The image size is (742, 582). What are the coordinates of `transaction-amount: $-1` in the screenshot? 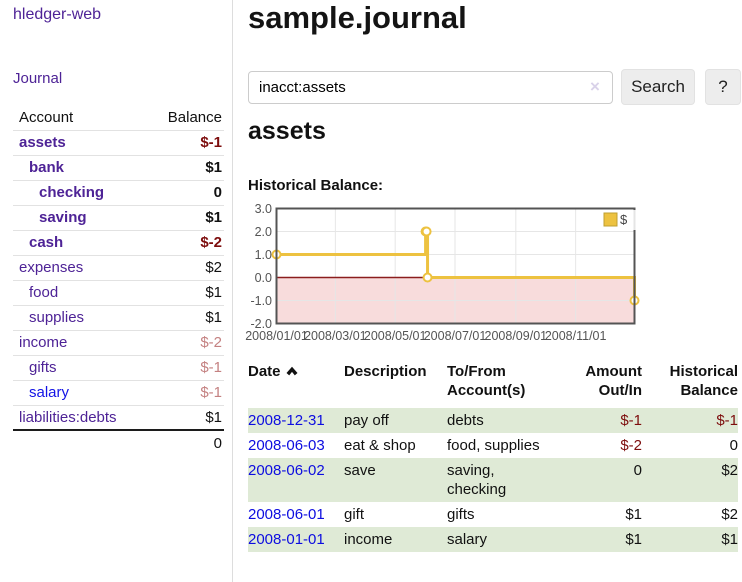 It's located at (631, 420).